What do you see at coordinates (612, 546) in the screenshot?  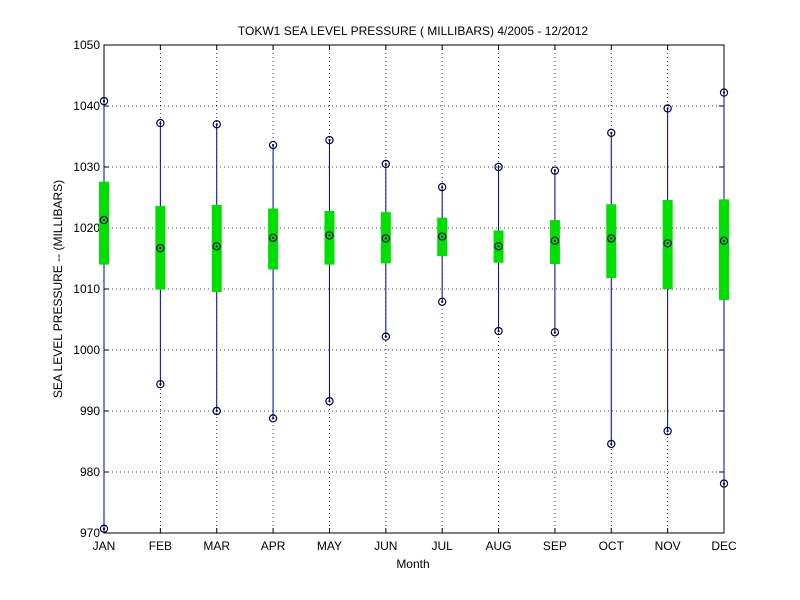 I see `x-tick-label: OCT` at bounding box center [612, 546].